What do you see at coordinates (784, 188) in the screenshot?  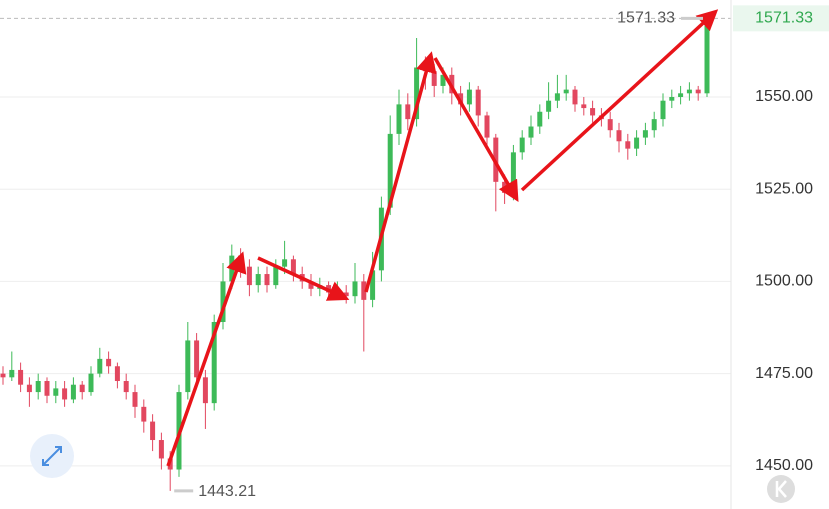 I see `y-tick-label: 1525.00` at bounding box center [784, 188].